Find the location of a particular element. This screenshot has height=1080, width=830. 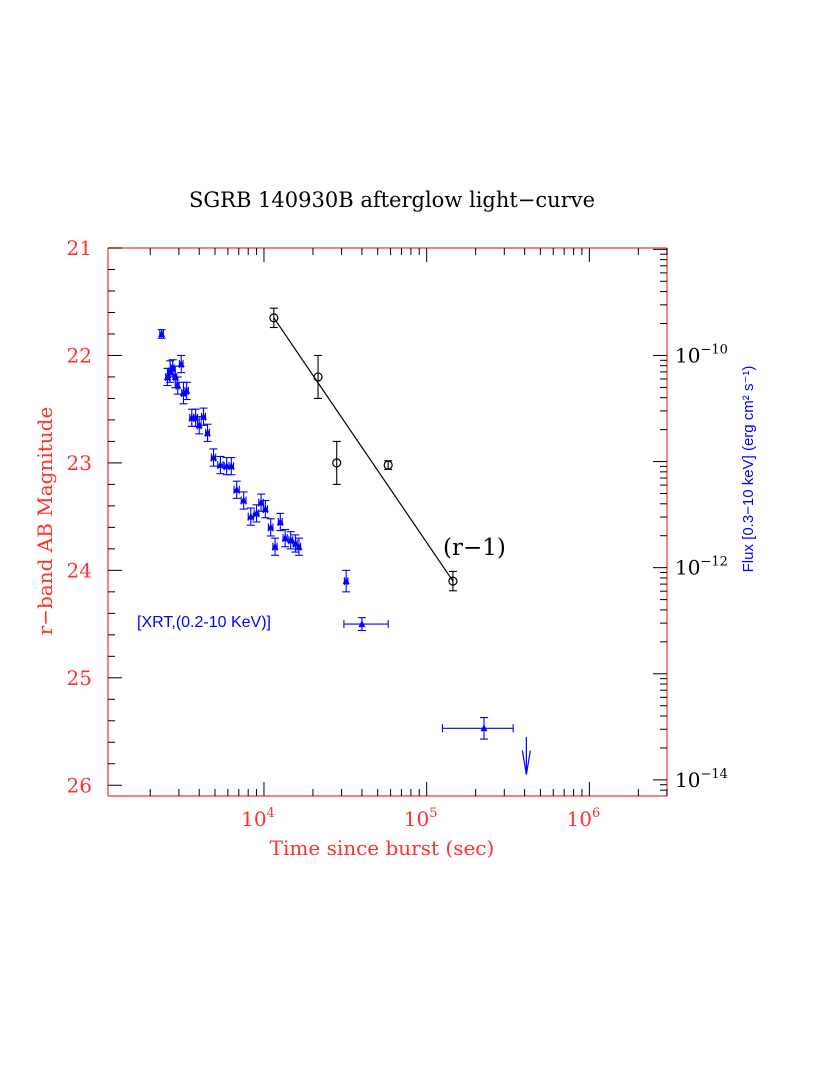

y-tick-label: 25 is located at coordinates (79, 678).